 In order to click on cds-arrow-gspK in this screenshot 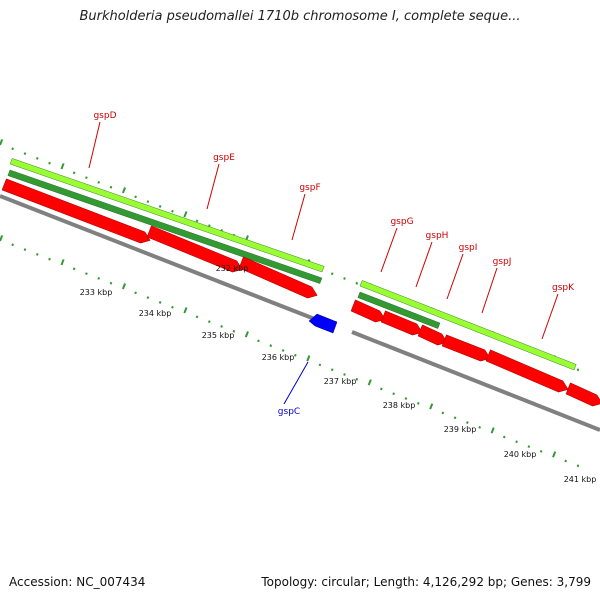, I will do `click(527, 371)`.